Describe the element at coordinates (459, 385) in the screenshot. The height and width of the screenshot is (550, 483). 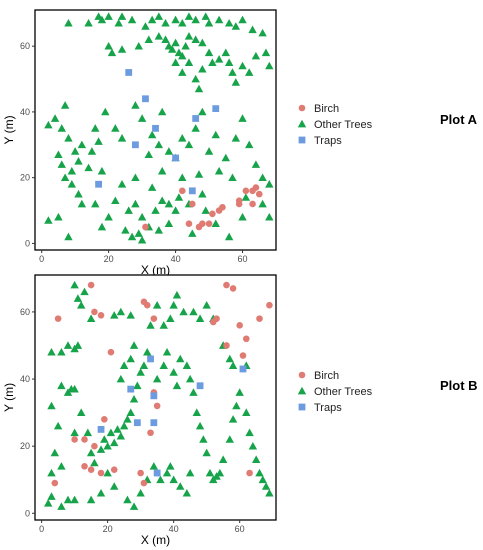
I see `plot-title: Plot B` at that location.